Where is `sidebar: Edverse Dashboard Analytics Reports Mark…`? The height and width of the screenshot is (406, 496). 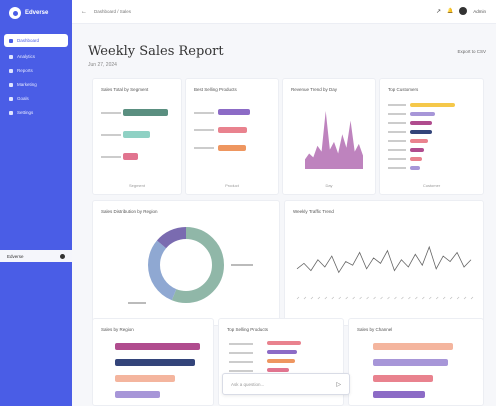
sidebar: Edverse Dashboard Analytics Reports Mark… is located at coordinates (36, 203).